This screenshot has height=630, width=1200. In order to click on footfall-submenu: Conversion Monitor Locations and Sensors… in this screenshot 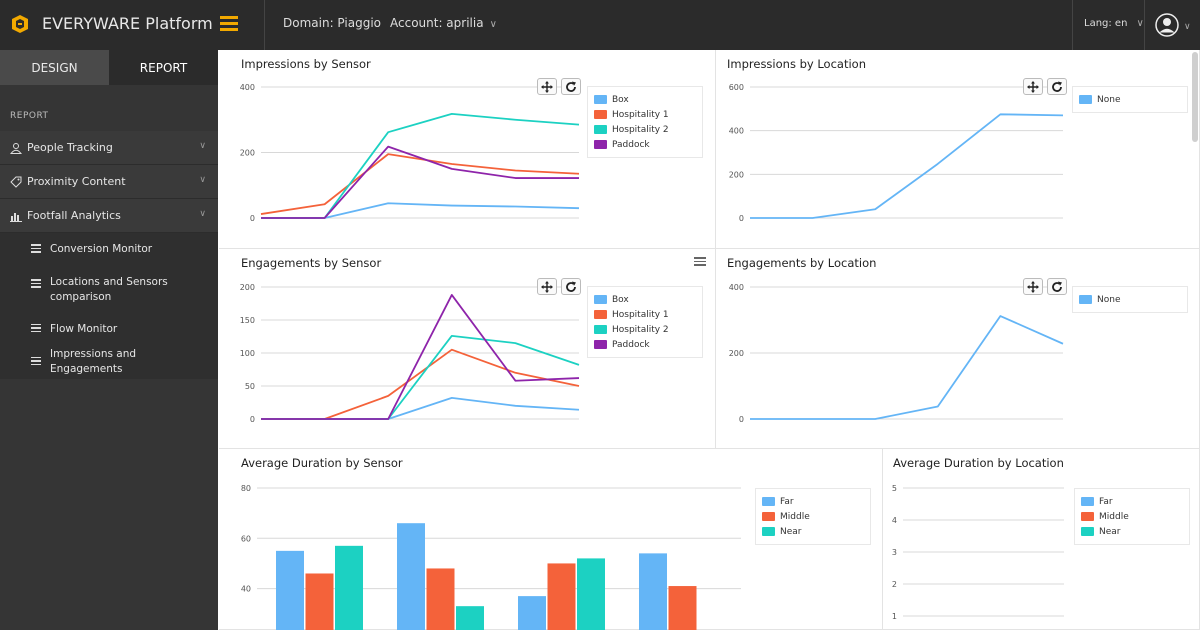, I will do `click(109, 306)`.